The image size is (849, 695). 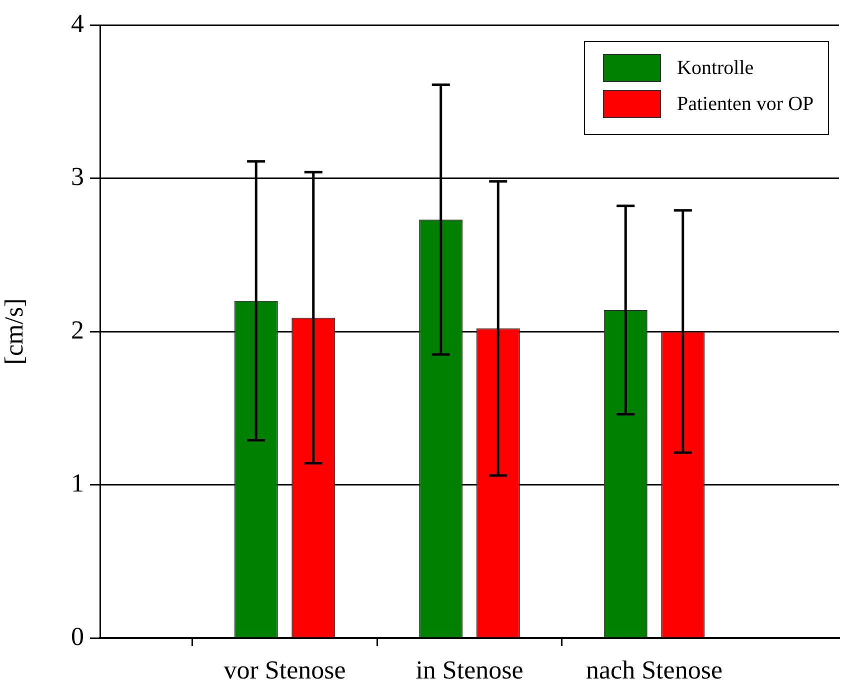 What do you see at coordinates (470, 669) in the screenshot?
I see `x-tick-label: in Stenose` at bounding box center [470, 669].